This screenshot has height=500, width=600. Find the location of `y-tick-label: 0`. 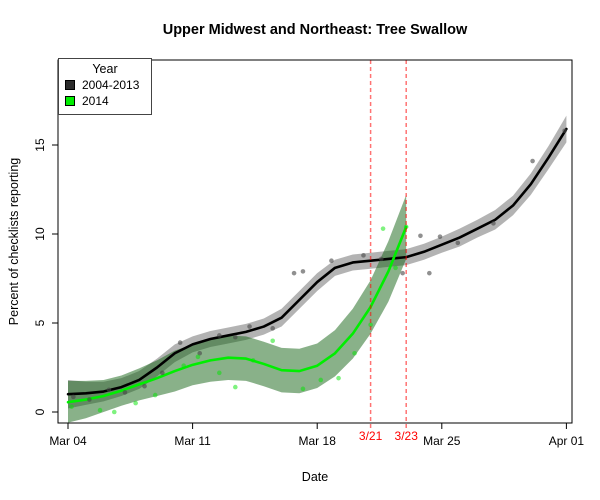

y-tick-label: 0 is located at coordinates (40, 411).